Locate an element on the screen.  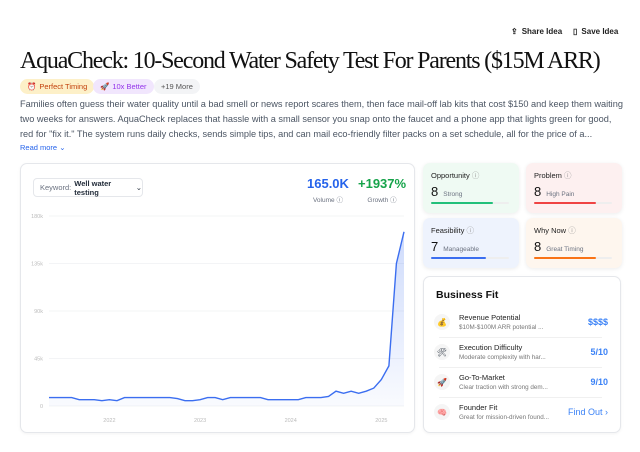
score-card-feasibility: Feasibility ⓘ 7 Manageable is located at coordinates (471, 243).